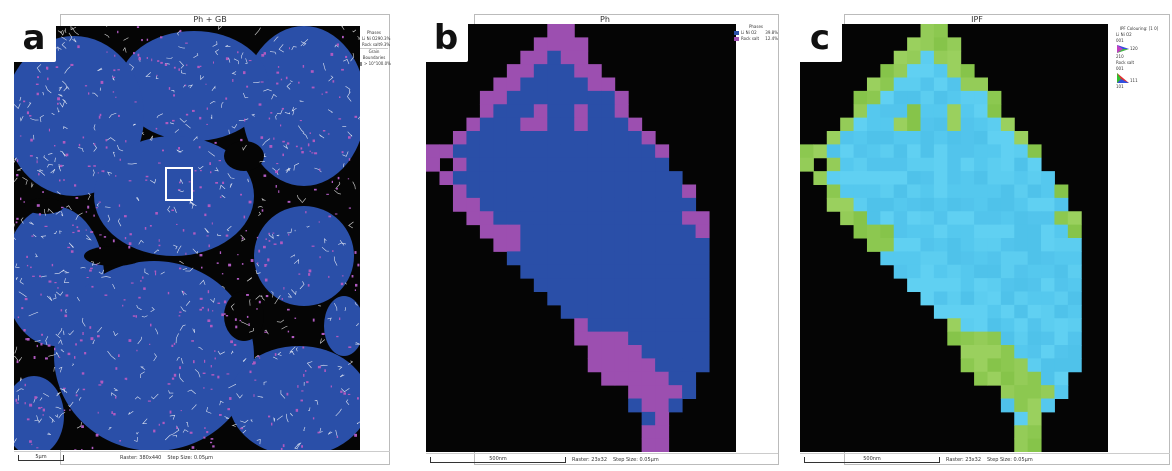 Image resolution: width=1172 pixels, height=471 pixels. I want to click on legend-row: Rock salt 9.3%, so click(375, 45).